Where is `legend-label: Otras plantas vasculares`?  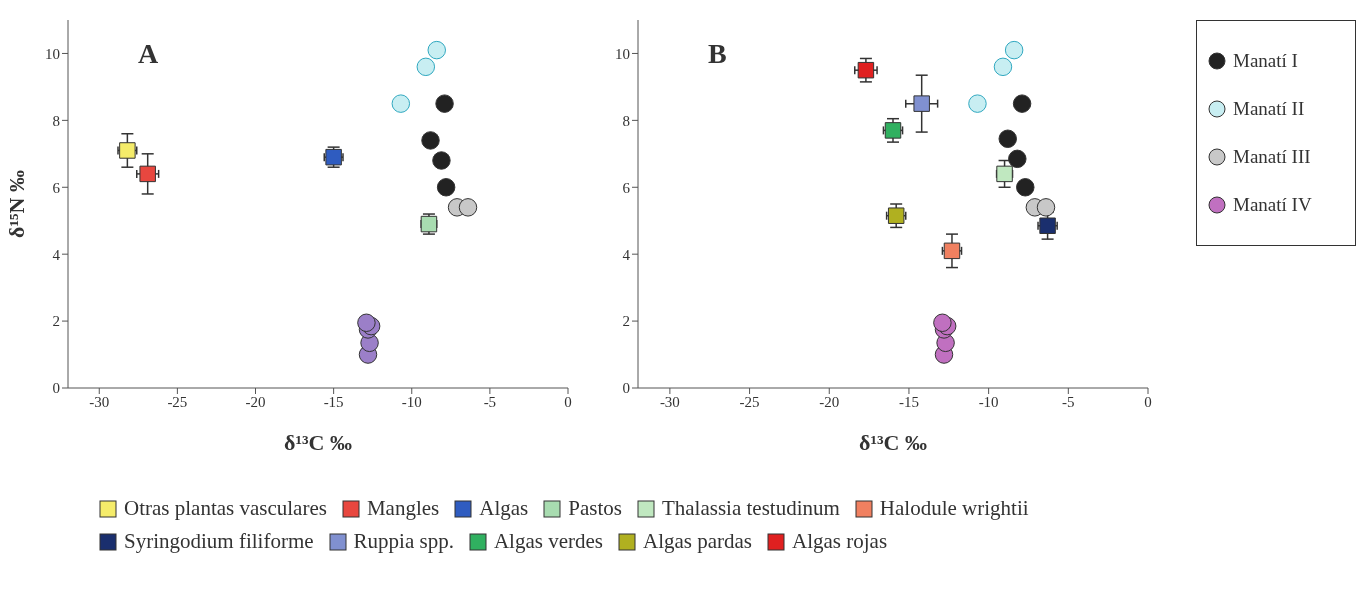 legend-label: Otras plantas vasculares is located at coordinates (225, 508).